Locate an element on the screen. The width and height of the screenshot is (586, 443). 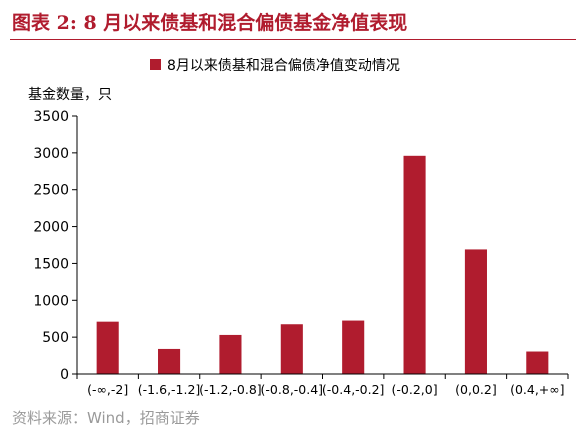
y-tick-label: 2000 is located at coordinates (51, 228).